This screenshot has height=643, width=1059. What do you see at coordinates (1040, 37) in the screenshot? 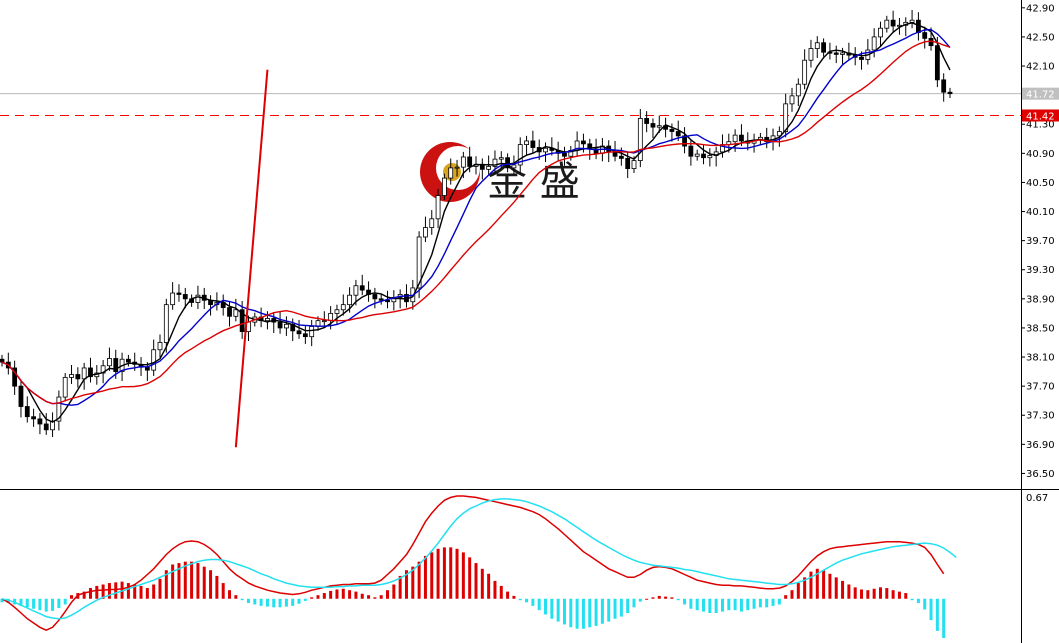
I see `y-tick-label: 42.50` at bounding box center [1040, 37].